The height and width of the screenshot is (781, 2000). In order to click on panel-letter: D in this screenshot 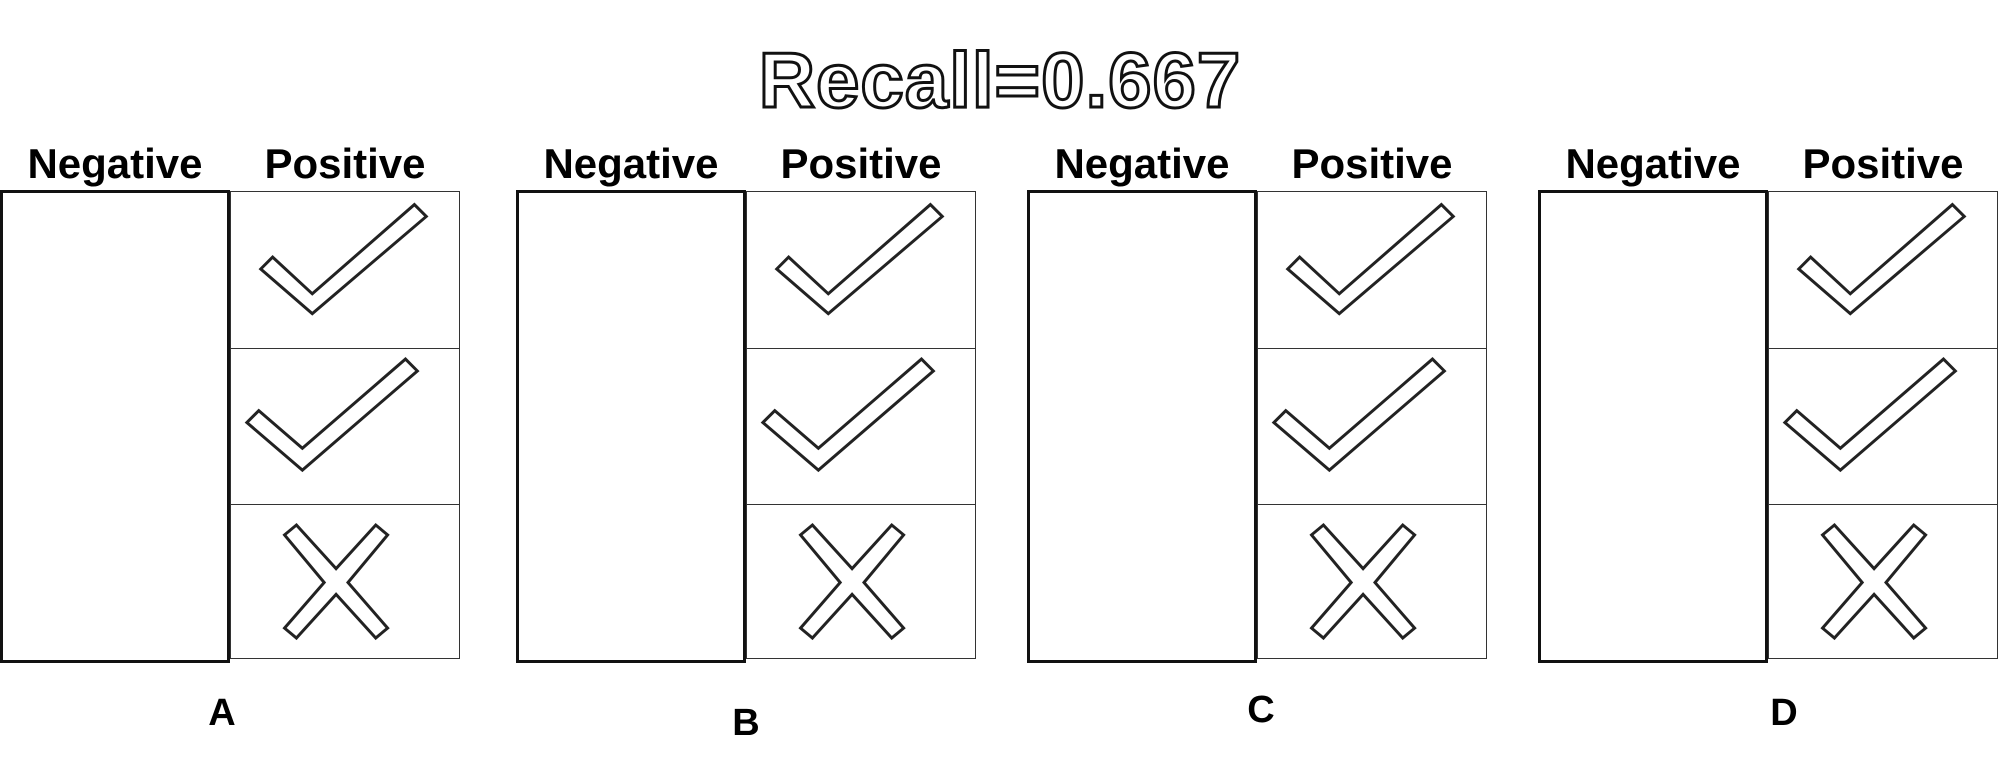, I will do `click(1784, 713)`.